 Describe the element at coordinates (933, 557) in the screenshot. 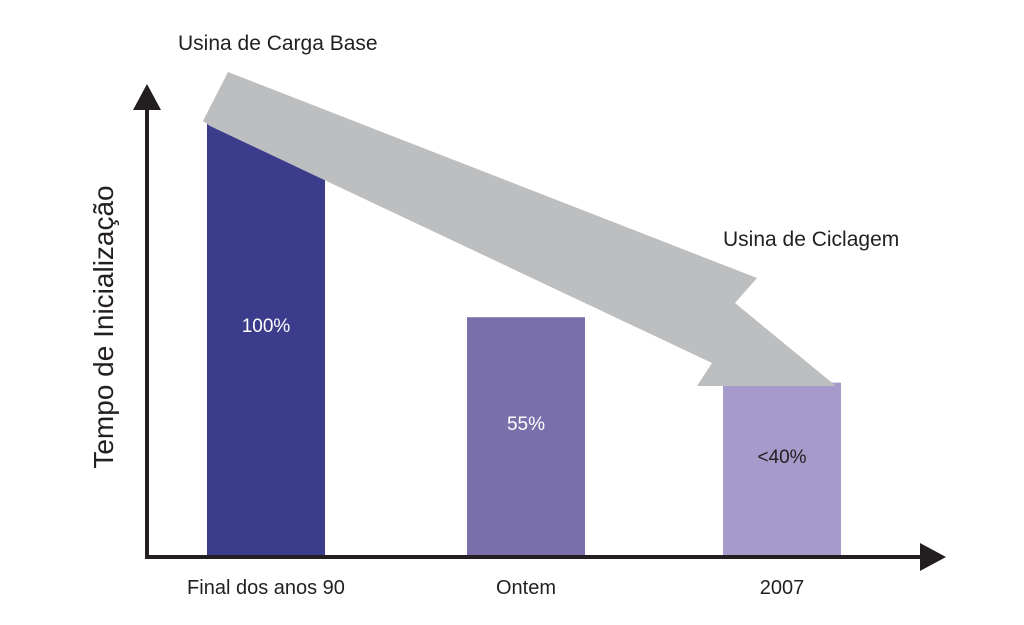

I see `x-axis-arrowhead` at that location.